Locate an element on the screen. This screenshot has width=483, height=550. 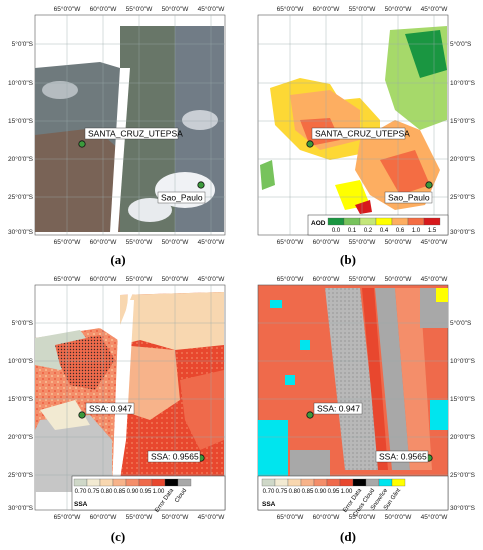
panel-label: (a) is located at coordinates (117, 259).